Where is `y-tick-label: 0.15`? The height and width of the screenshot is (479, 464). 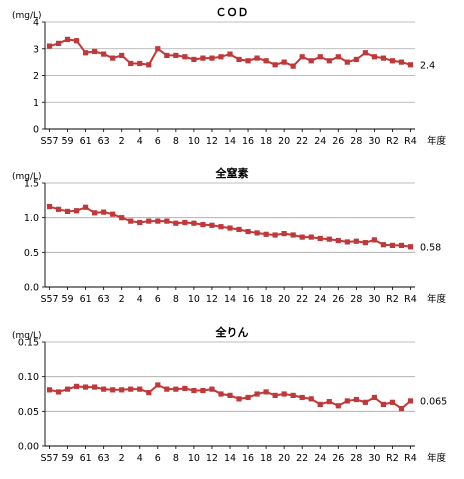 y-tick-label: 0.15 is located at coordinates (28, 343).